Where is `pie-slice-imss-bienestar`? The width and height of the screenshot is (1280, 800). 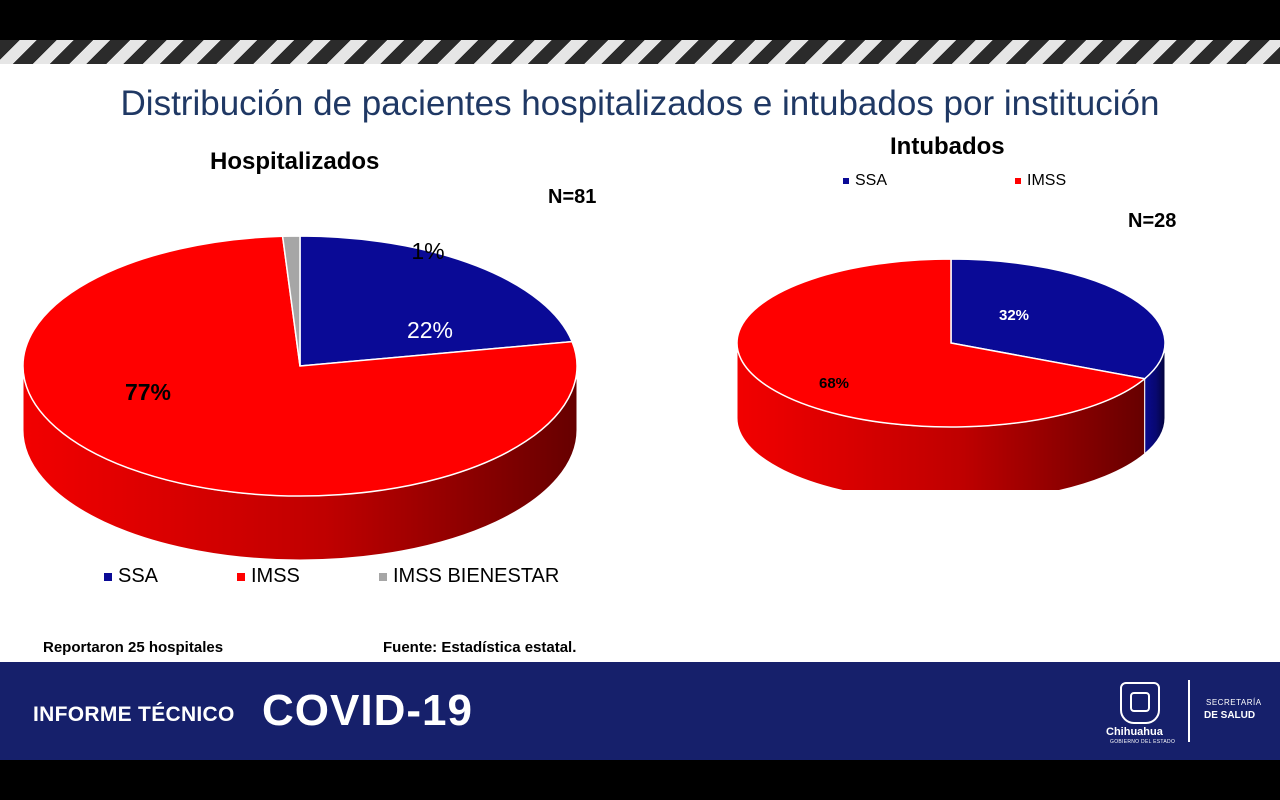 pie-slice-imss-bienestar is located at coordinates (291, 301).